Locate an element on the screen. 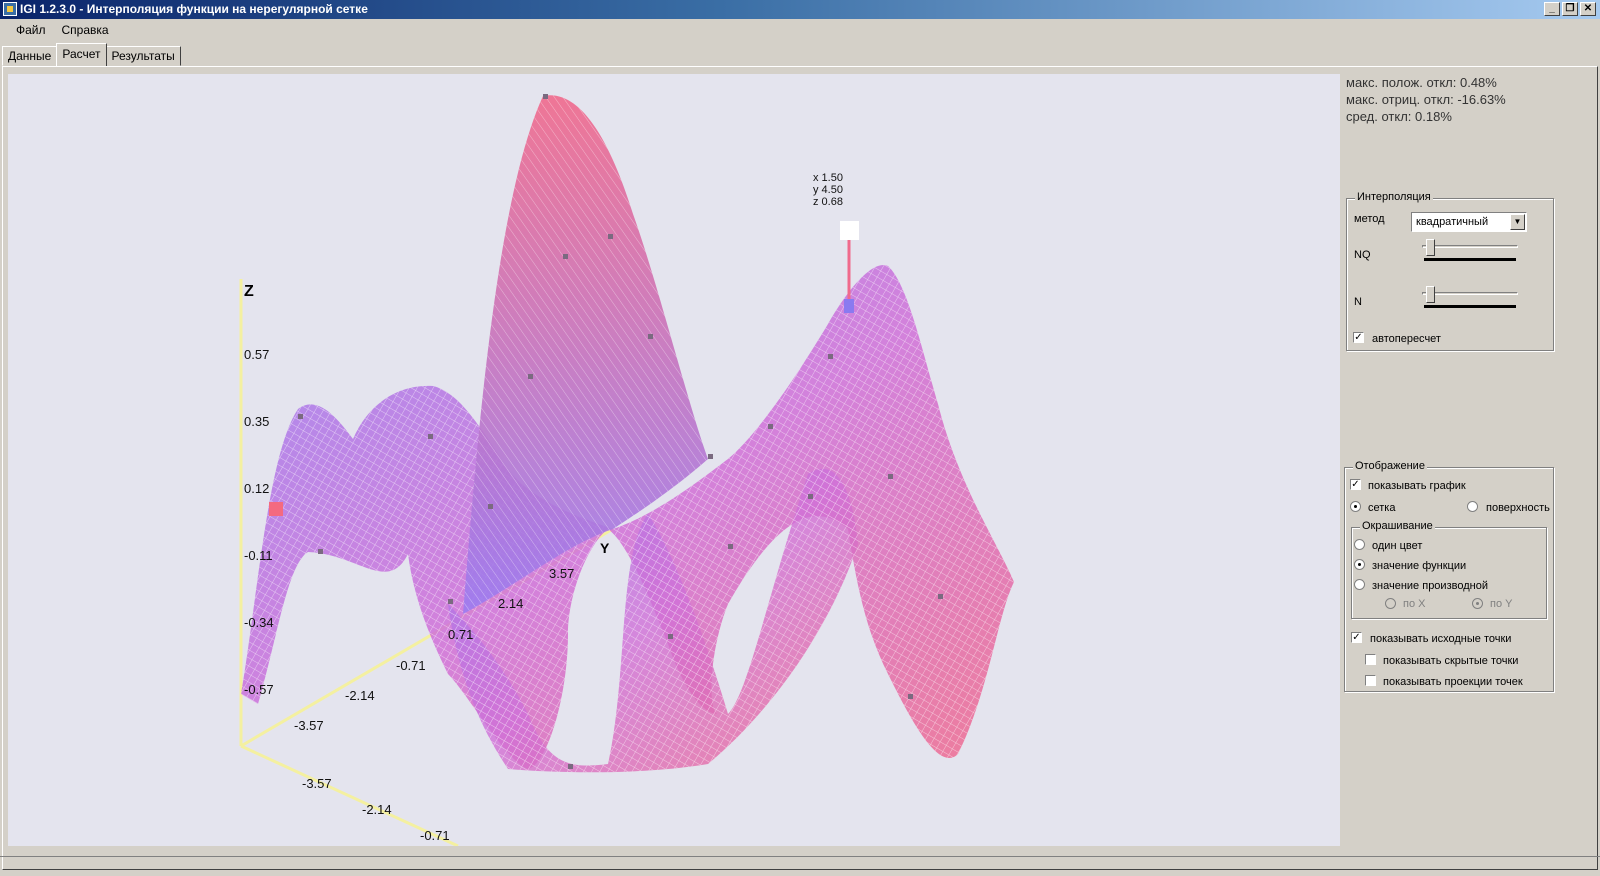 This screenshot has width=1600, height=876. tooltip-y: y 4.50 is located at coordinates (828, 190).